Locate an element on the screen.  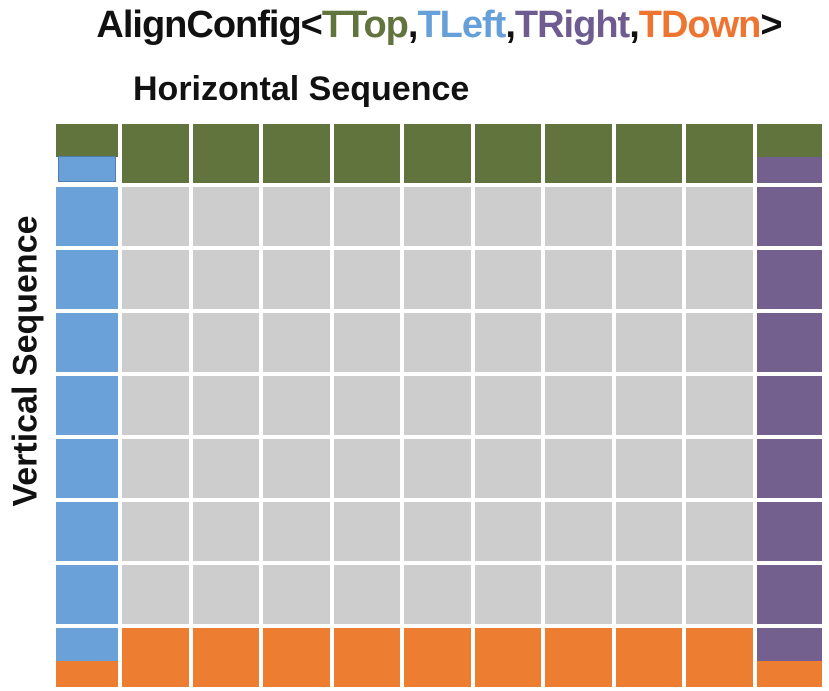
cell-corner-top-left is located at coordinates (87, 153).